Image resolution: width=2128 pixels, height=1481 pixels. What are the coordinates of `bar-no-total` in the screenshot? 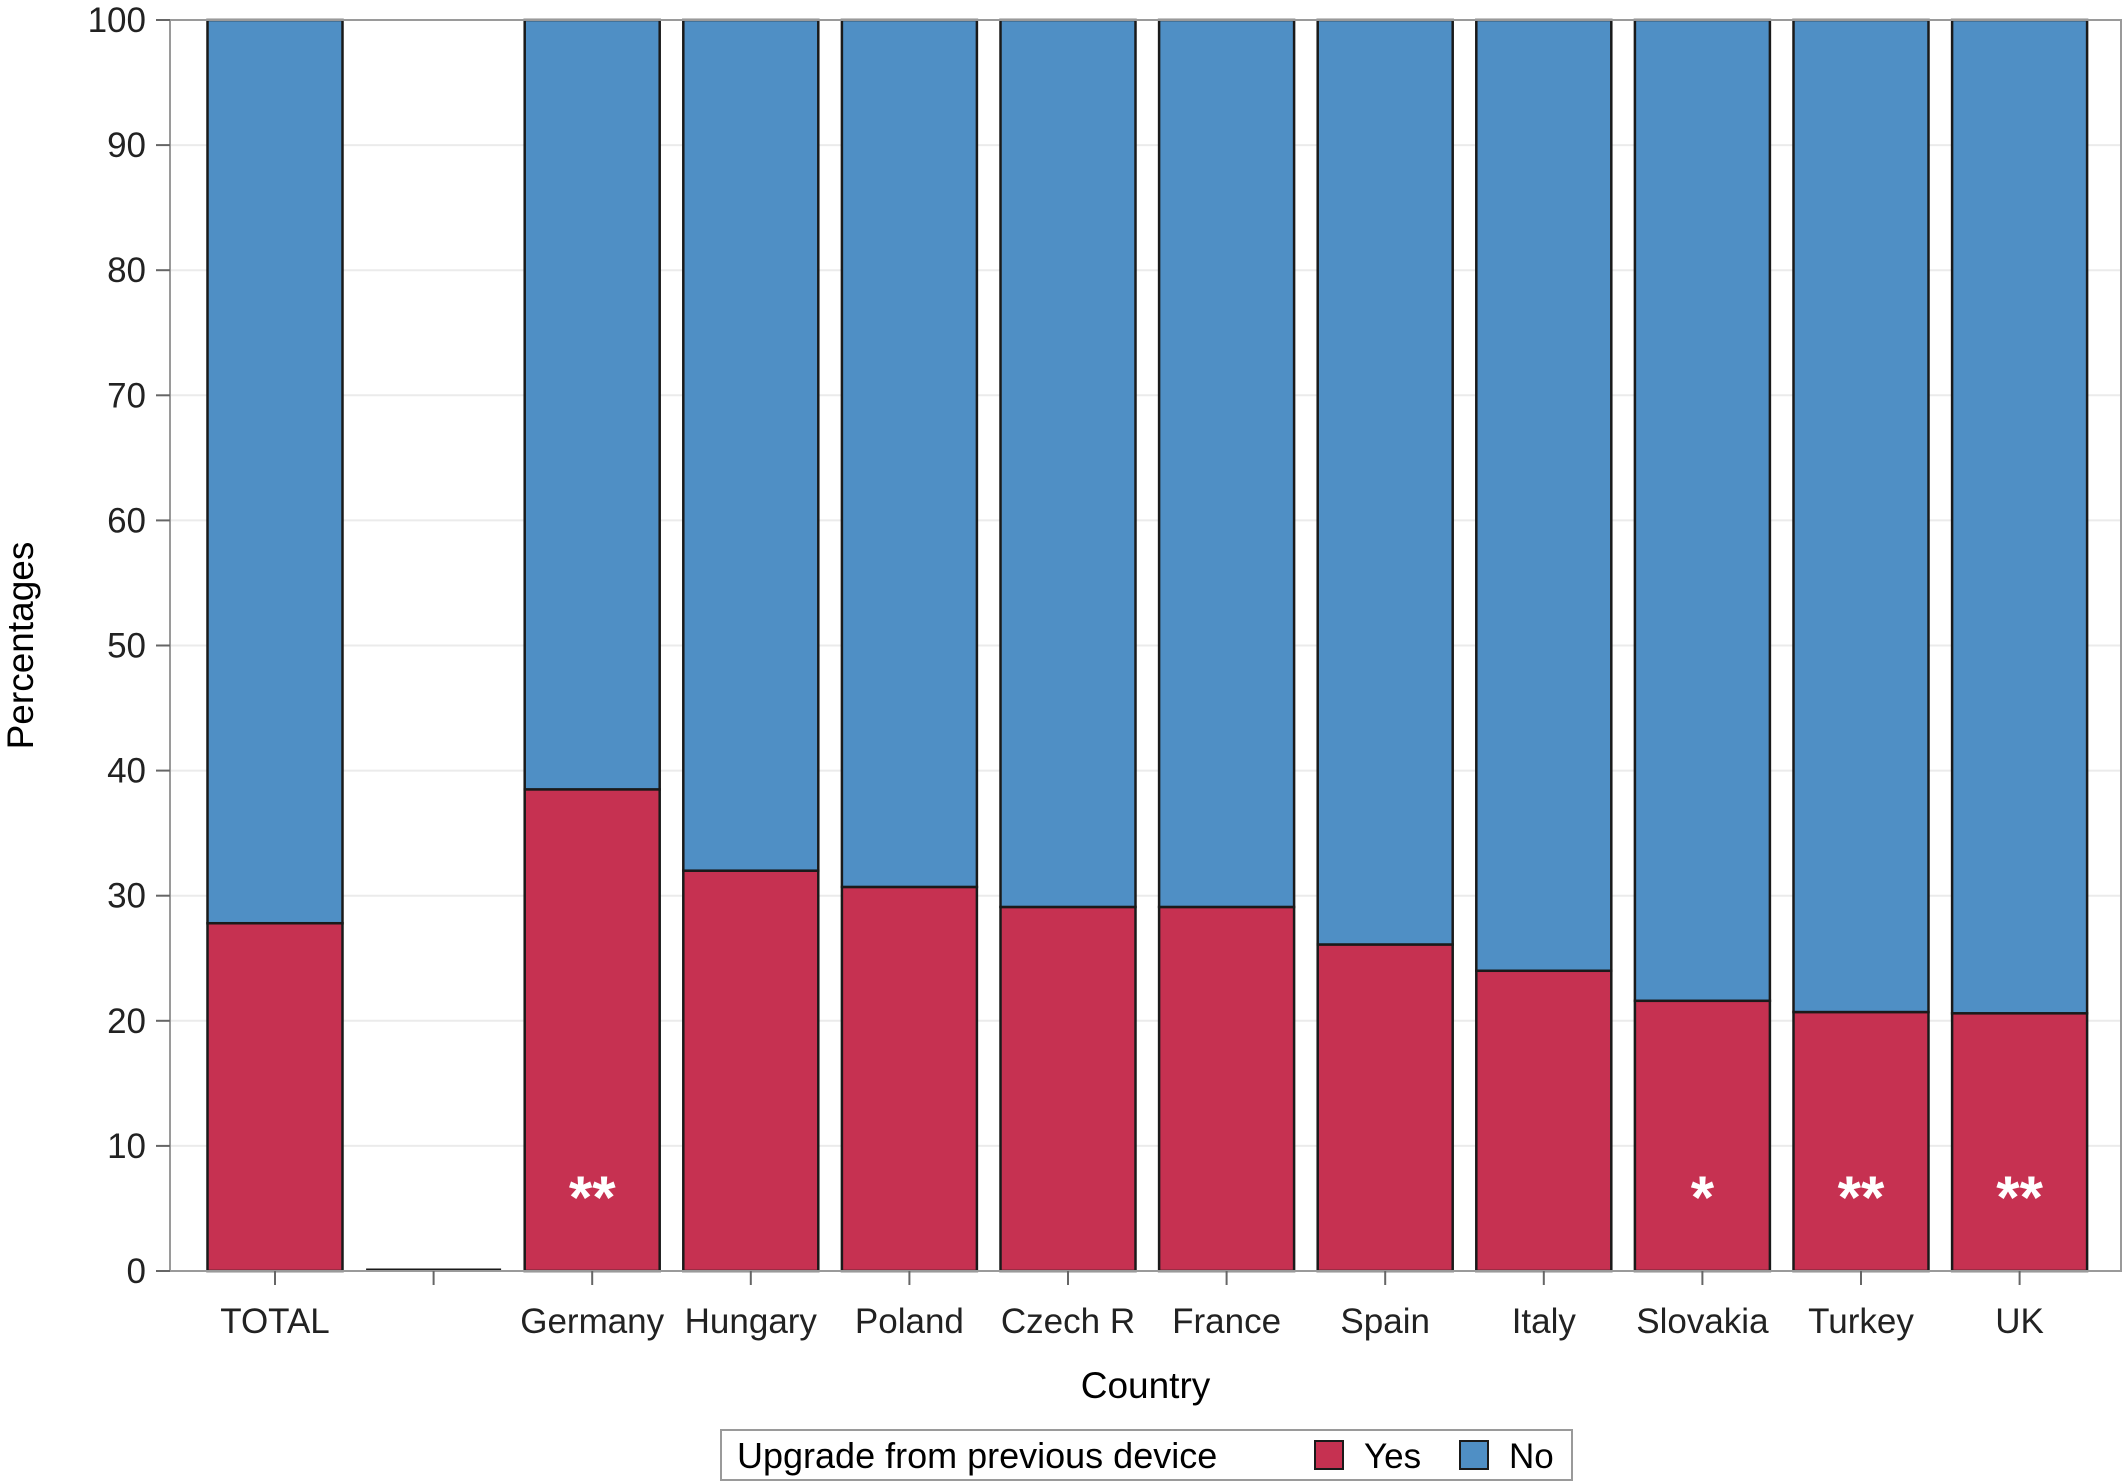 It's located at (275, 471).